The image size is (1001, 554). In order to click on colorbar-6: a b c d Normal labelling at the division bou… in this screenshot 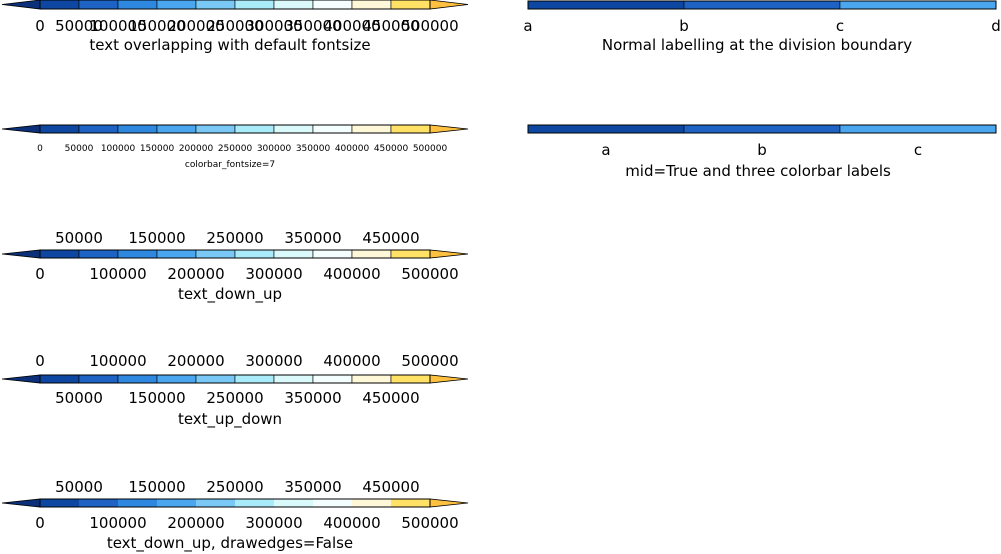, I will do `click(762, 27)`.